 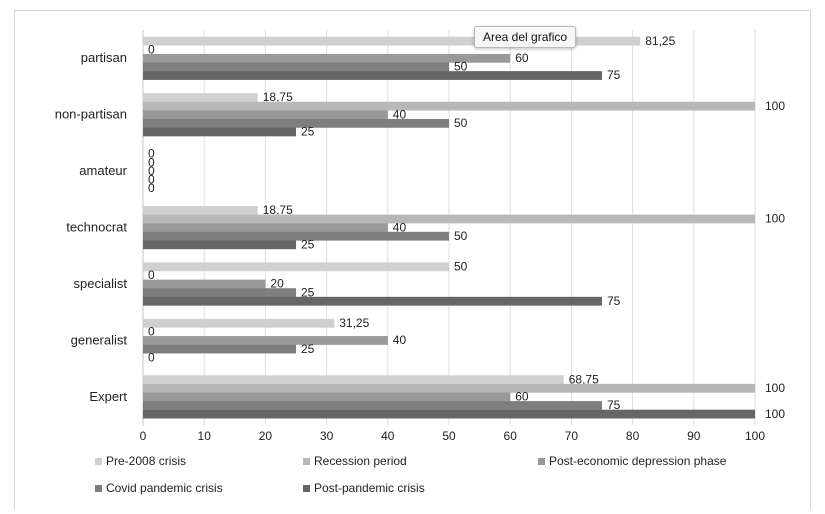 I want to click on data-label-specialist-series-2: 0, so click(x=151, y=275).